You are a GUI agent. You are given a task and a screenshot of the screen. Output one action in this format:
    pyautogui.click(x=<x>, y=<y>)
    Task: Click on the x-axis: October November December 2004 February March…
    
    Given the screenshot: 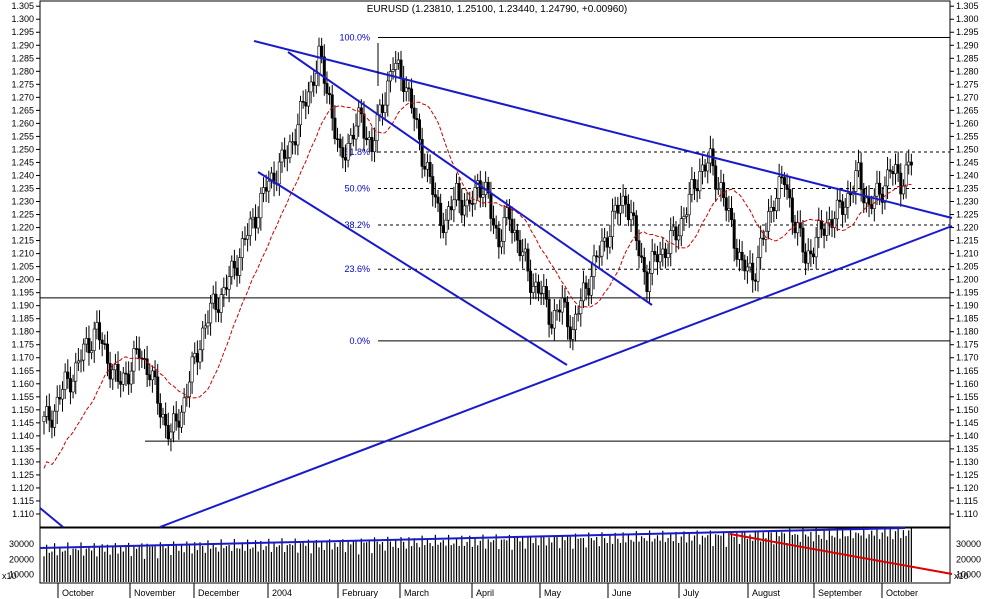 What is the action you would take?
    pyautogui.click(x=487, y=590)
    